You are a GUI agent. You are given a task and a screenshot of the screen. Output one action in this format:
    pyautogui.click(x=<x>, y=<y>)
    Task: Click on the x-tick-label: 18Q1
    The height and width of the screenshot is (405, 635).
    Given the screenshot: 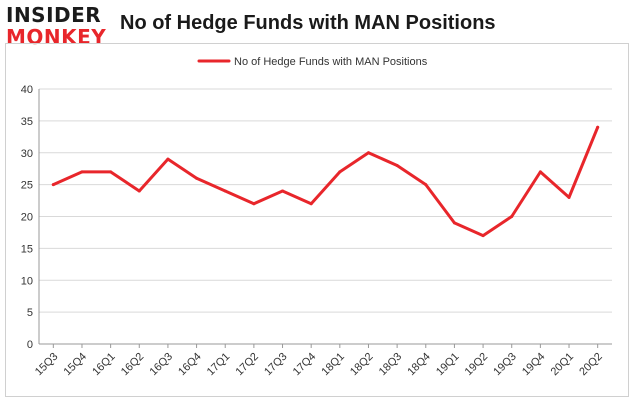 What is the action you would take?
    pyautogui.click(x=333, y=365)
    